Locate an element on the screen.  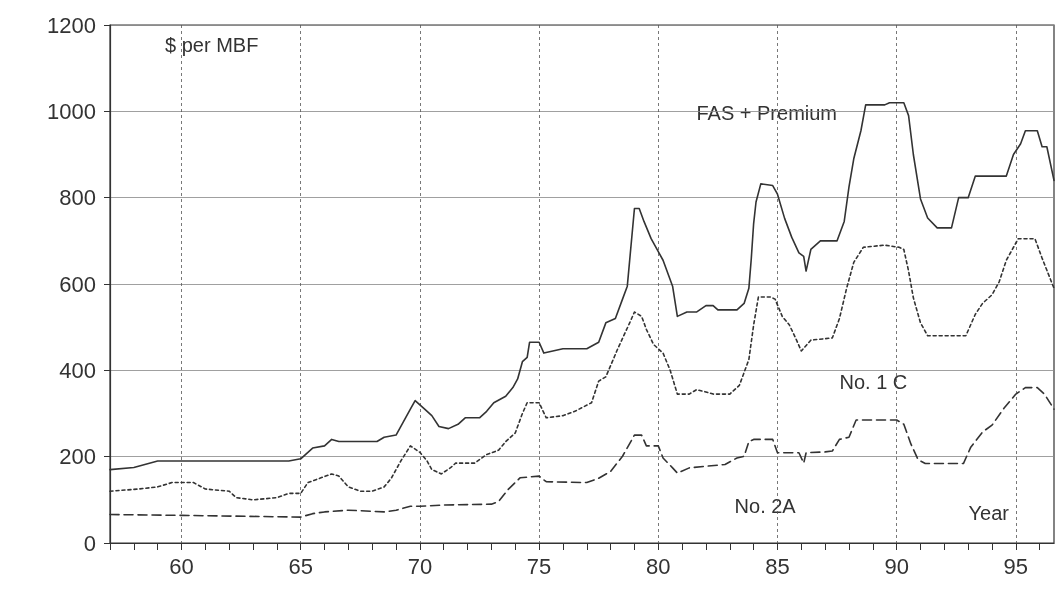
x-axis-title: Year is located at coordinates (989, 513).